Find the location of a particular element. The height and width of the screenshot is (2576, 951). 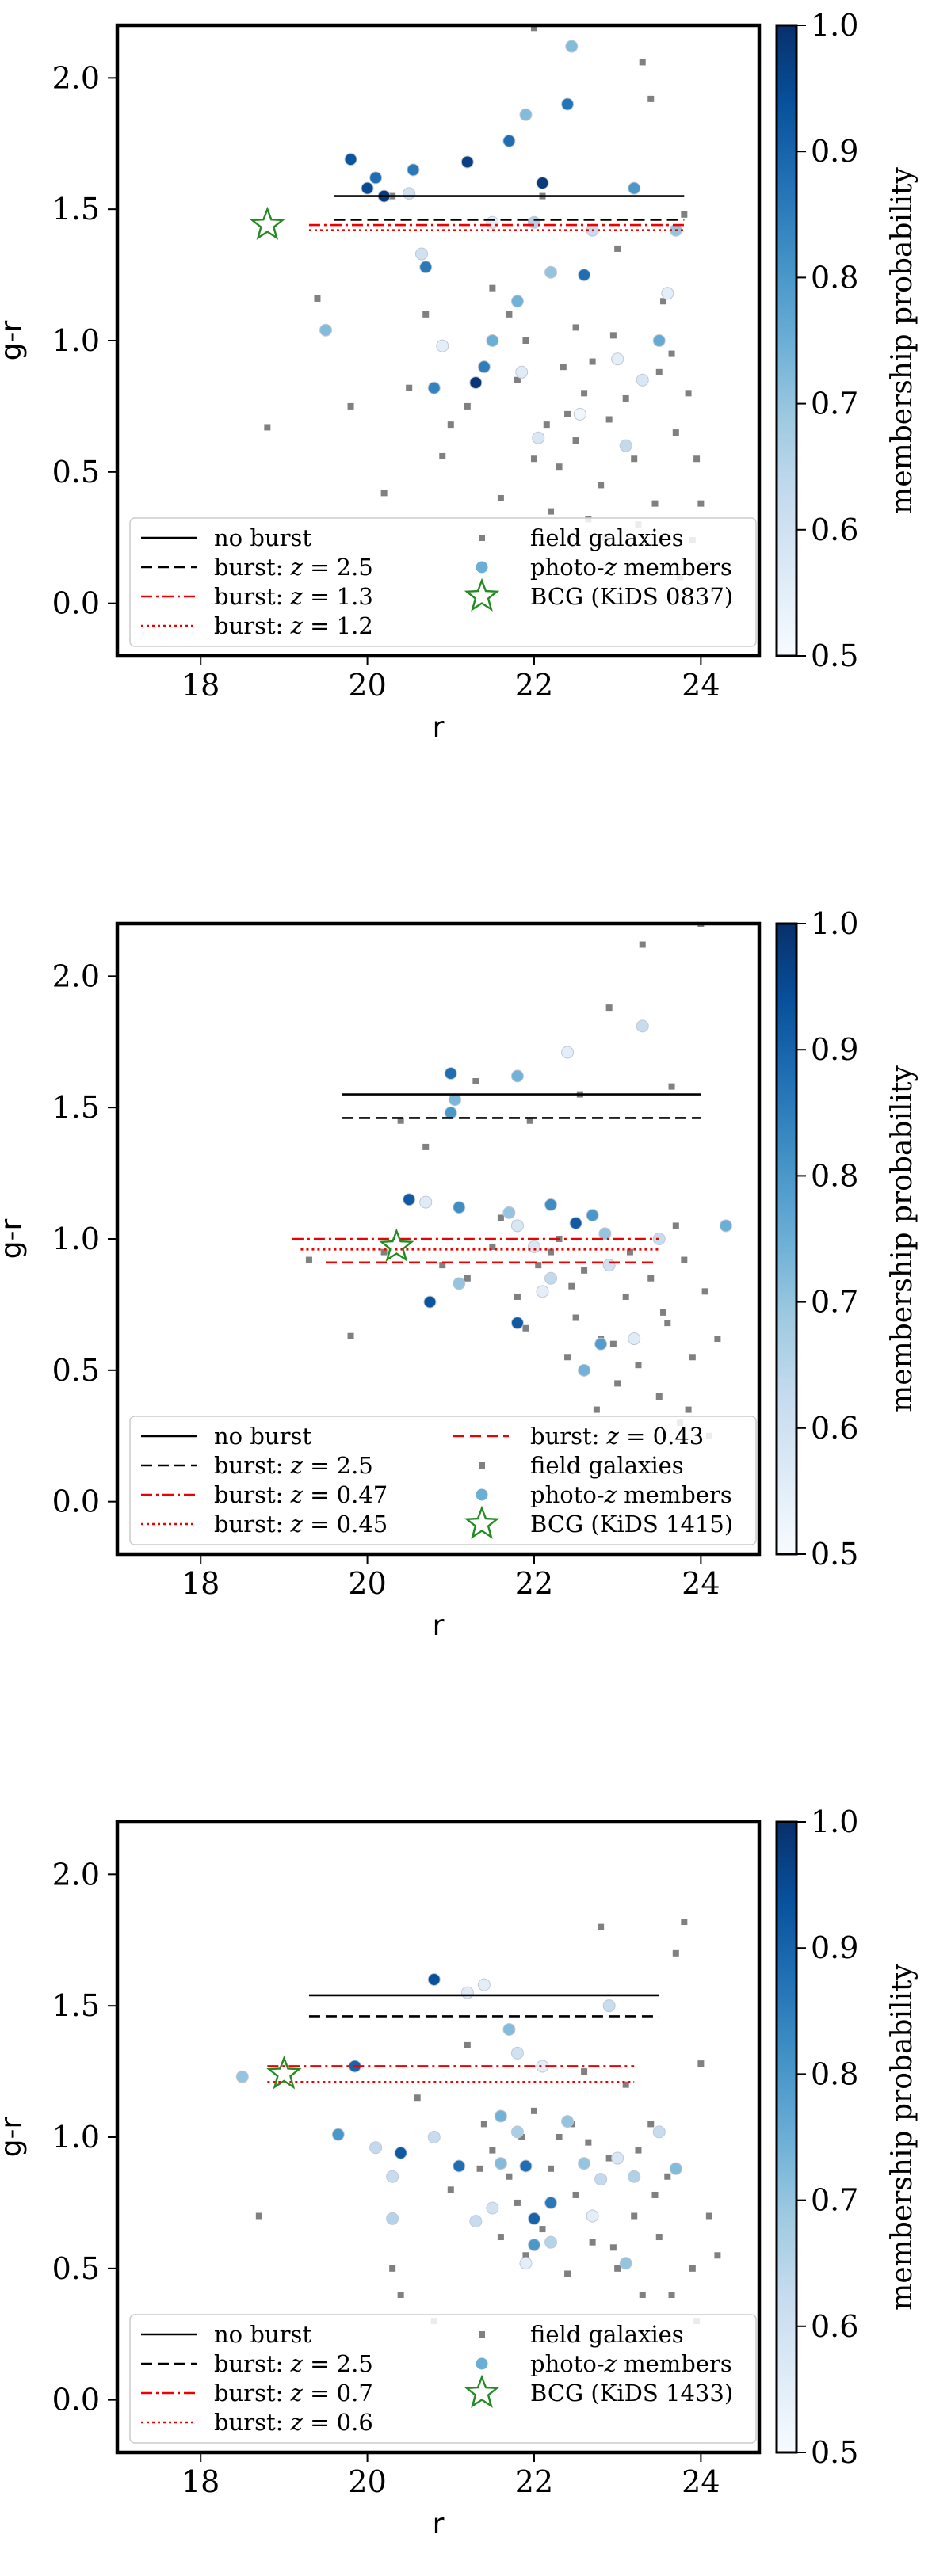

x-tick-label: 18 is located at coordinates (200, 2482).